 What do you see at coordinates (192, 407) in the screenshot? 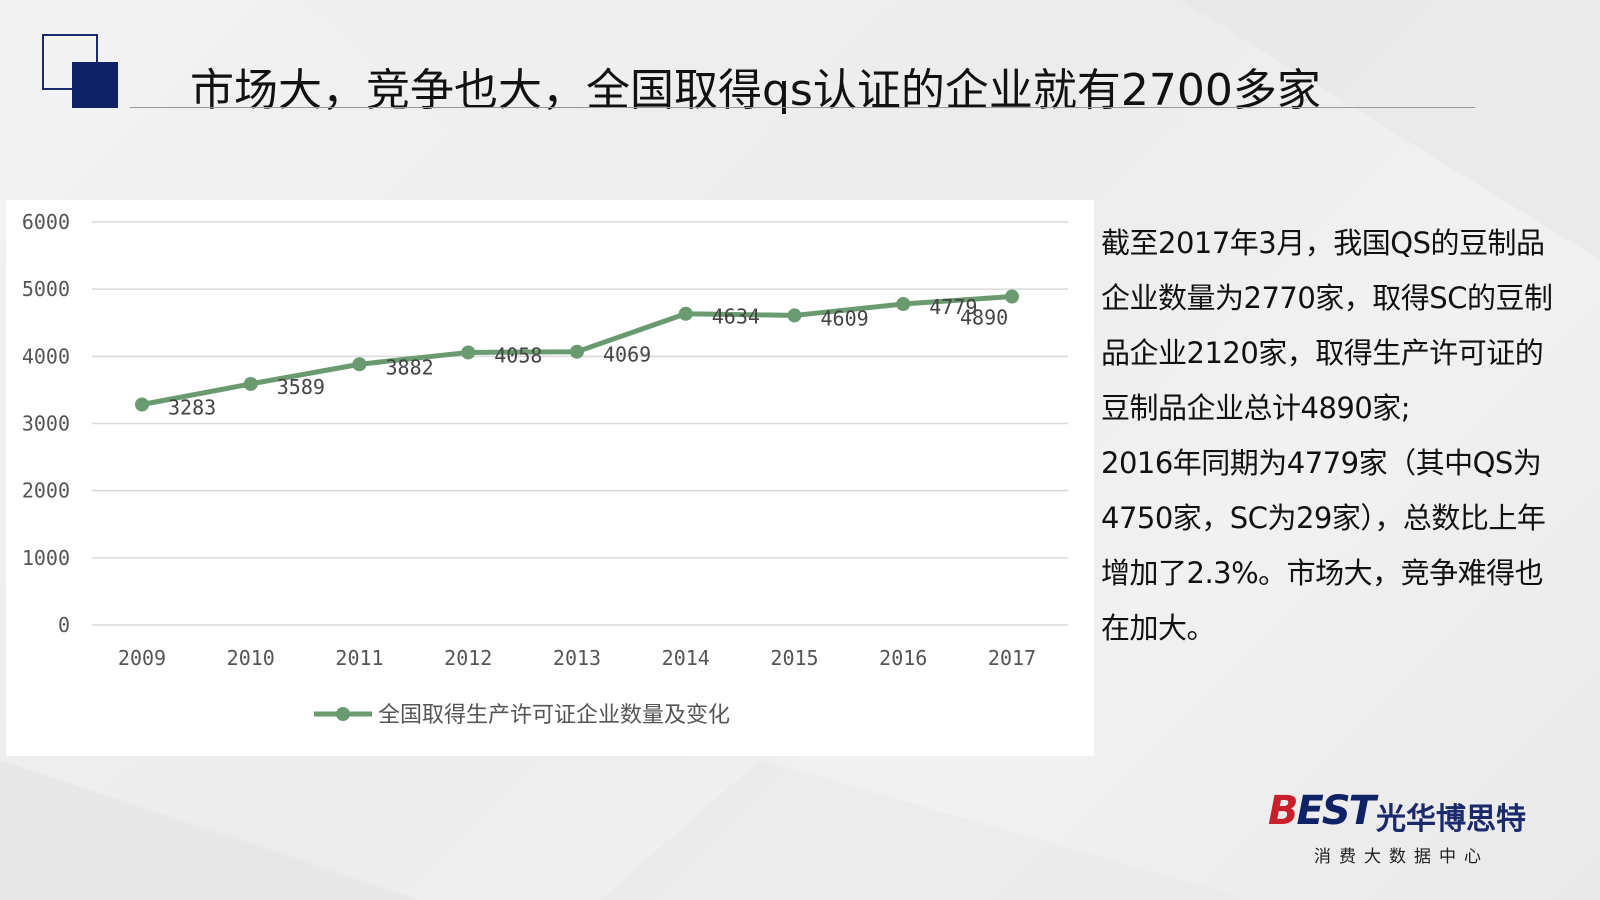
I see `data-label-2009: 3283` at bounding box center [192, 407].